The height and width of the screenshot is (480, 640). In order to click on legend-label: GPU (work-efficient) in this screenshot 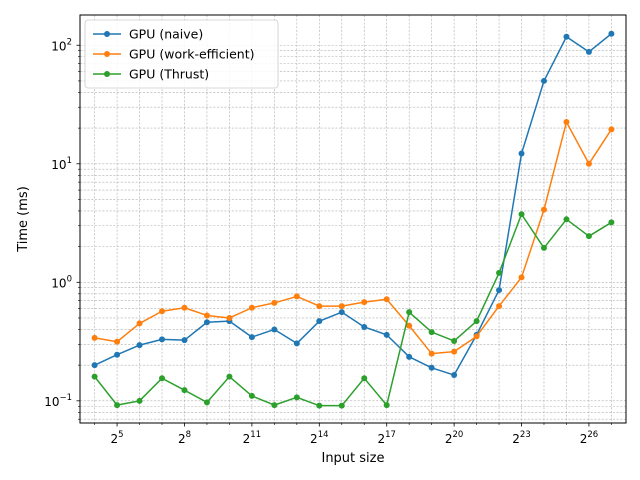, I will do `click(192, 54)`.